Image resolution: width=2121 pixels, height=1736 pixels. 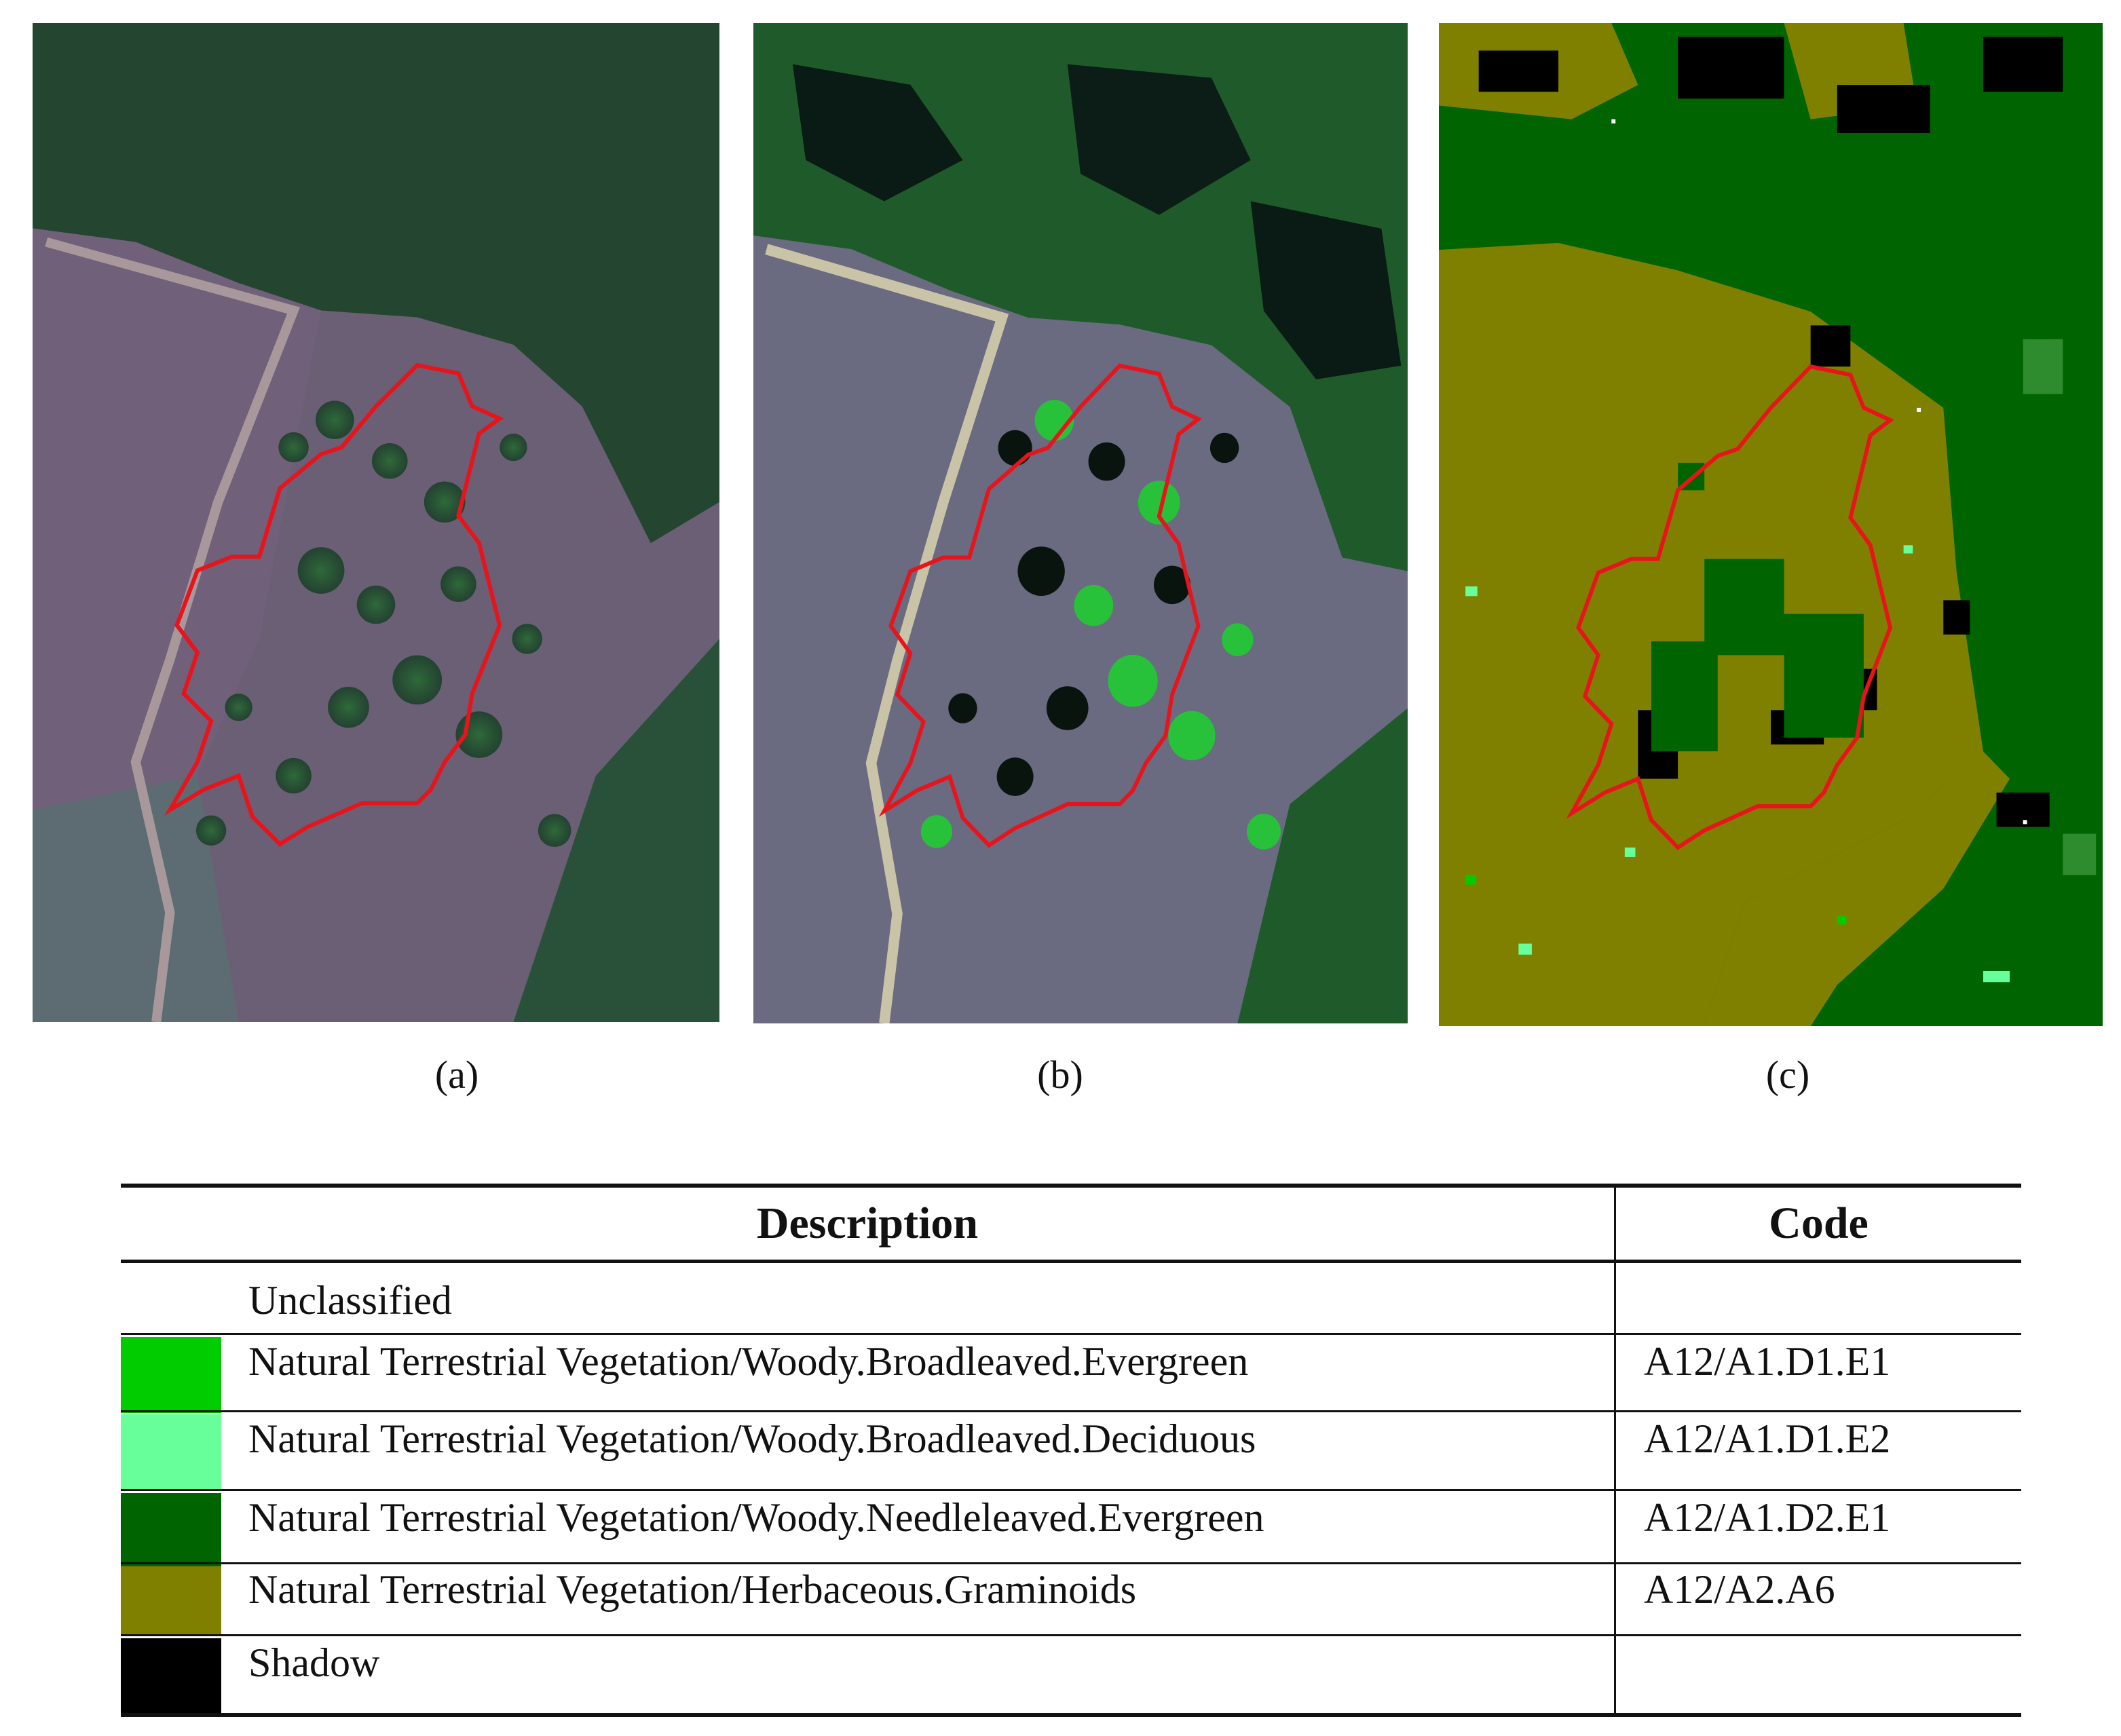 What do you see at coordinates (334, 604) in the screenshot?
I see `study-area-boundary-a` at bounding box center [334, 604].